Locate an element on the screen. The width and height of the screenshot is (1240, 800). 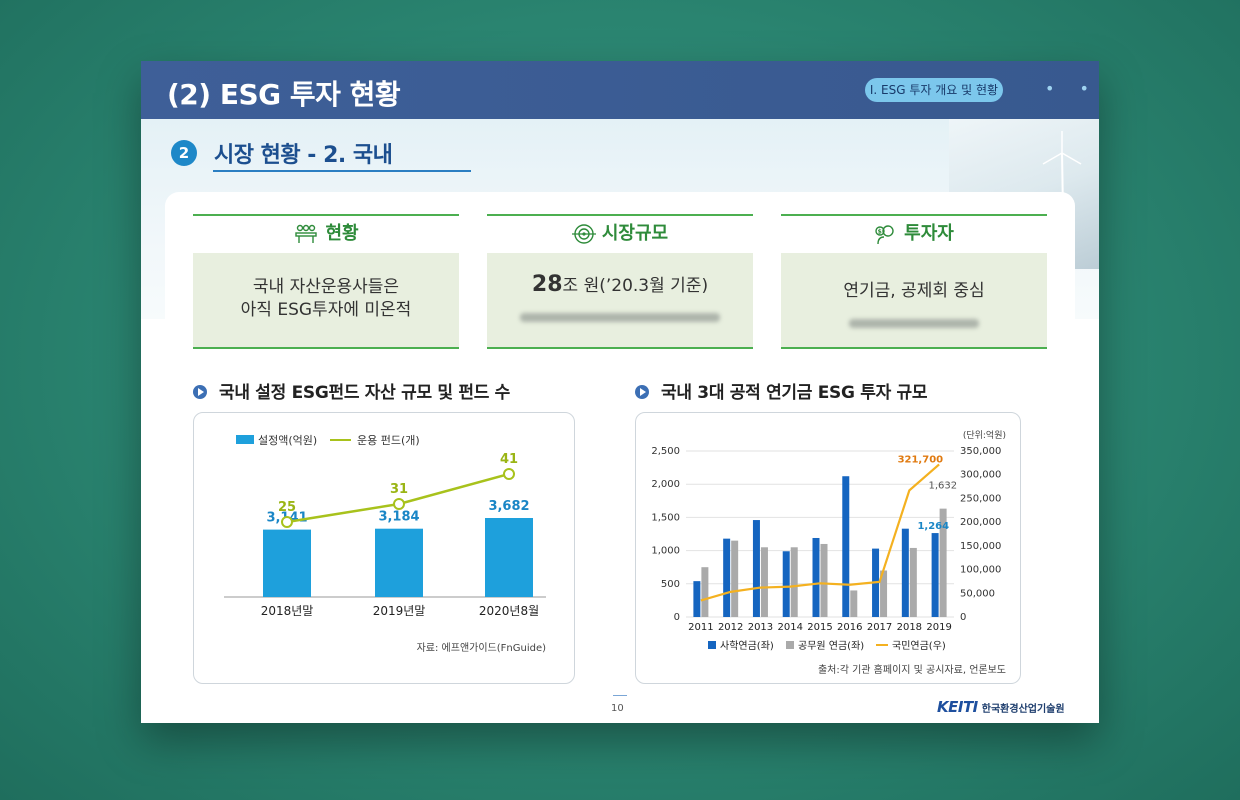
card-body-investor: 연기금, 공제회 중심 is located at coordinates (914, 301).